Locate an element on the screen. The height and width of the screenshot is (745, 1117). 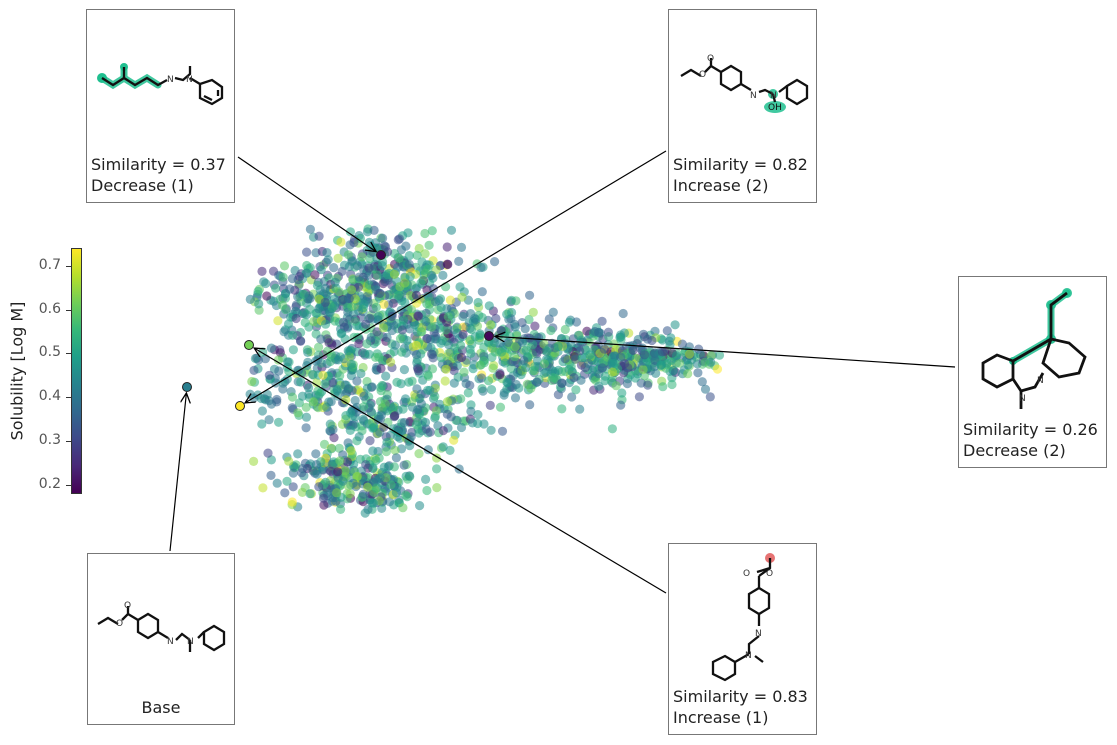
annotation-box-p1: N N Similarity = 0.37 Decrease (1) is located at coordinates (160, 106).